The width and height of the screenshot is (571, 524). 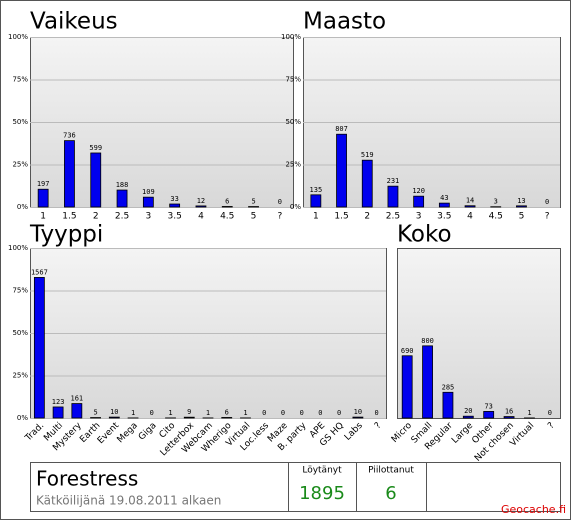 What do you see at coordinates (43, 184) in the screenshot?
I see `value-label: 197` at bounding box center [43, 184].